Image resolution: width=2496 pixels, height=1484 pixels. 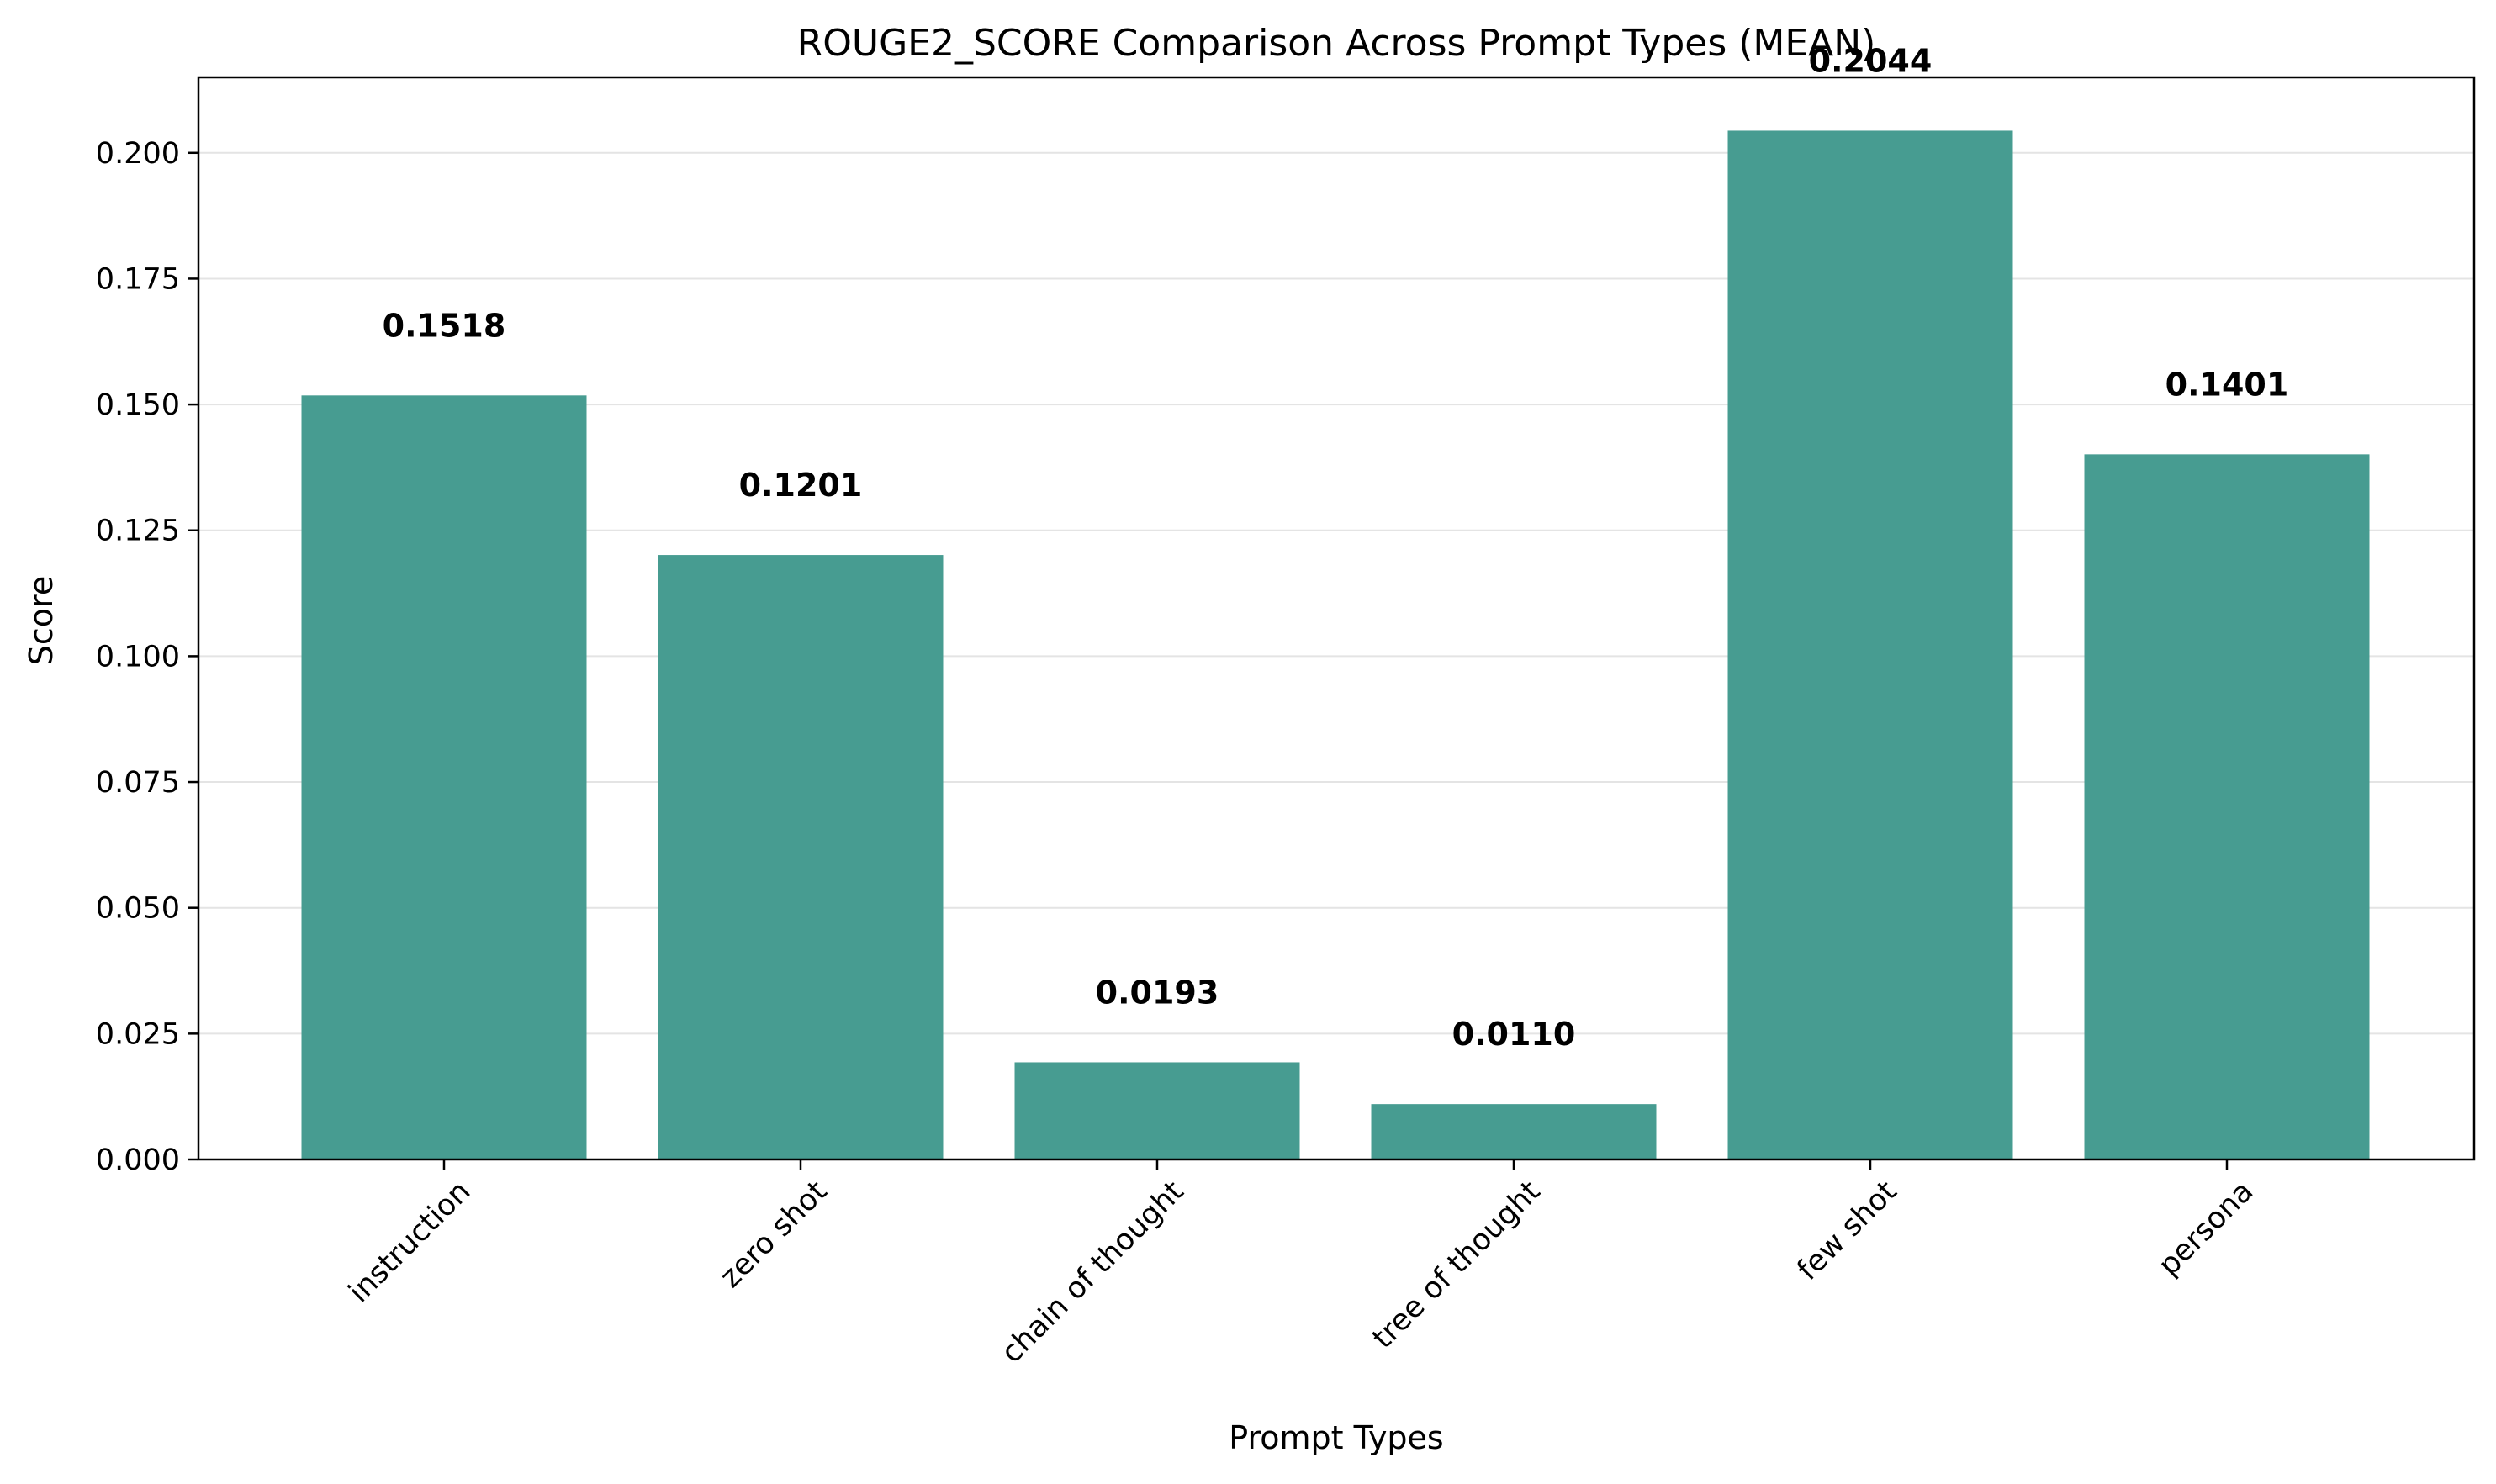 What do you see at coordinates (409, 1242) in the screenshot?
I see `x-tick-label: instruction` at bounding box center [409, 1242].